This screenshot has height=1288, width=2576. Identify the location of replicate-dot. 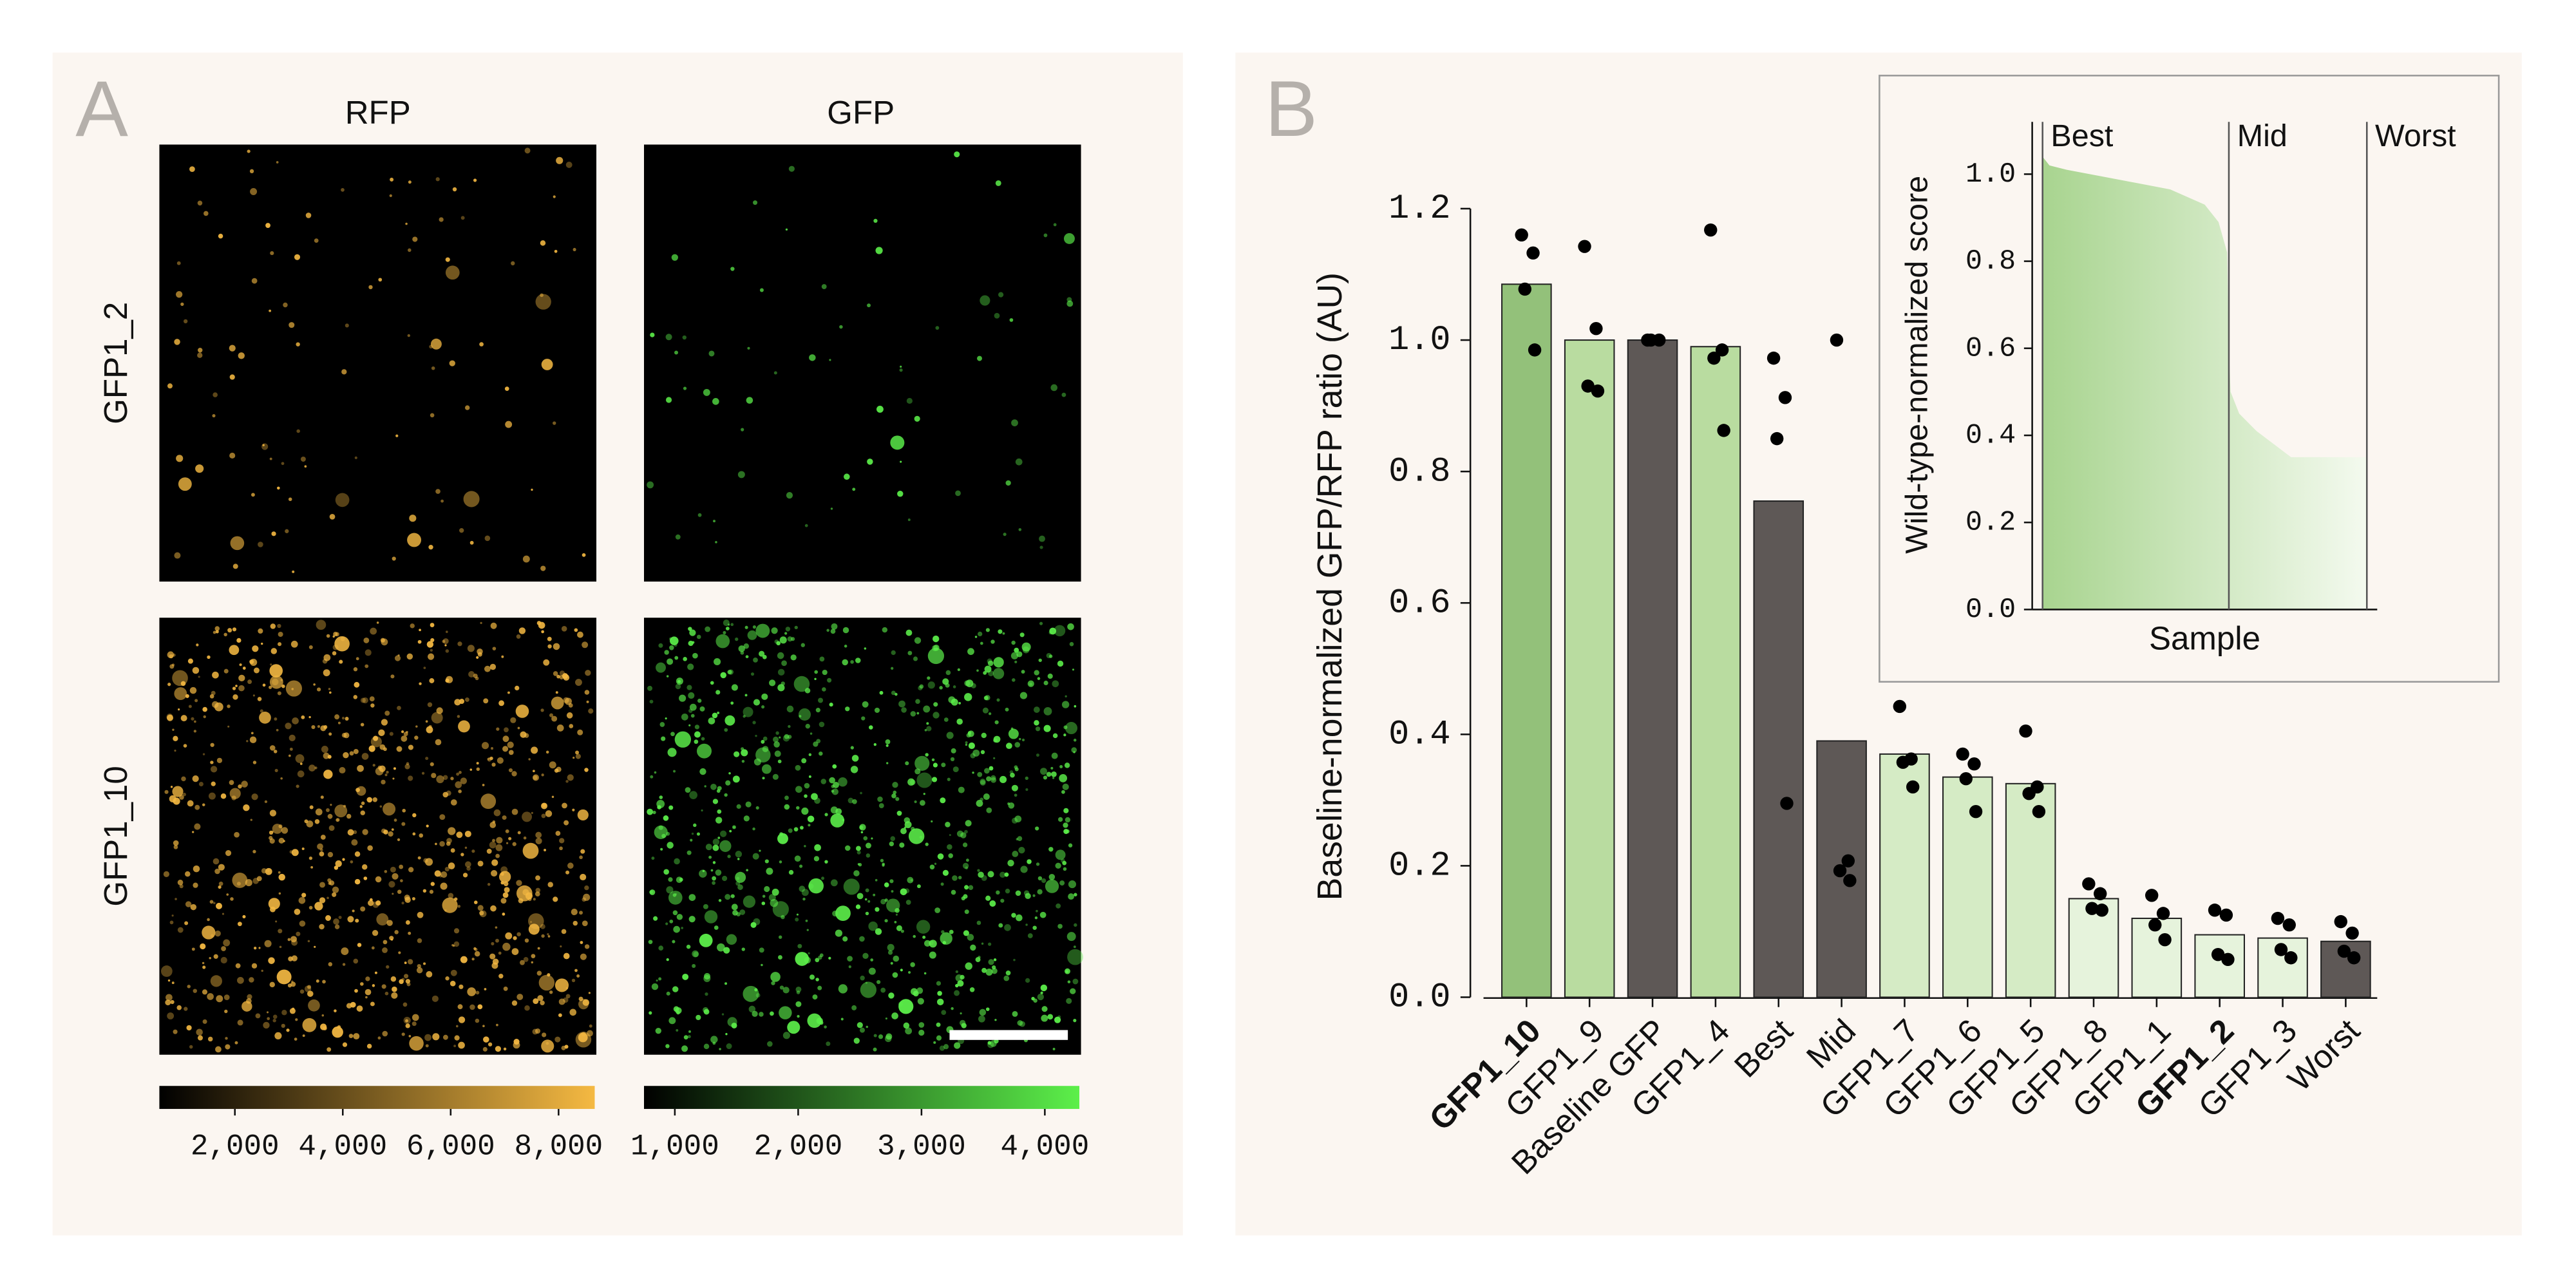
(2340, 921).